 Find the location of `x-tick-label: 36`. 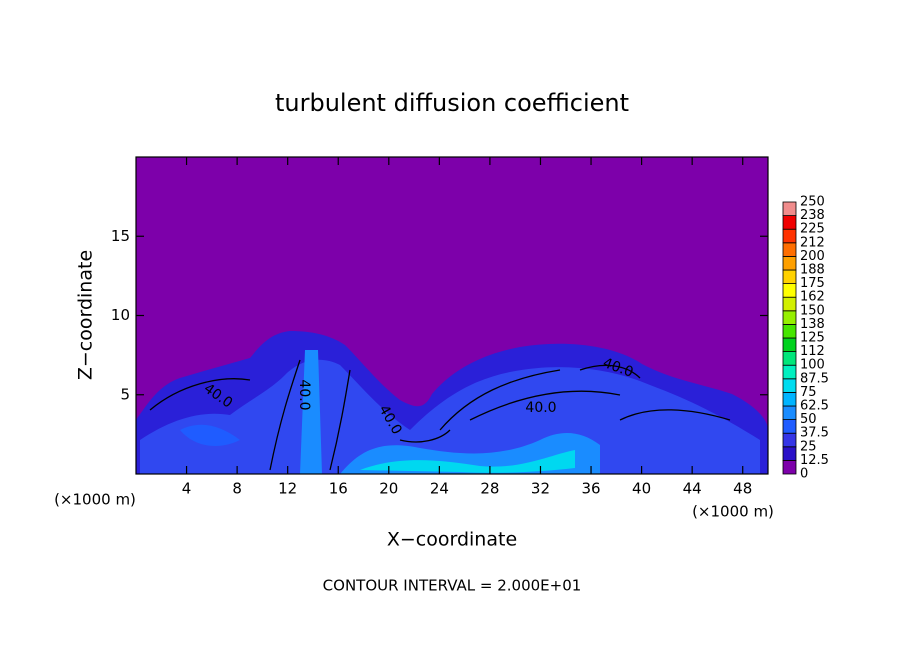

x-tick-label: 36 is located at coordinates (590, 489).